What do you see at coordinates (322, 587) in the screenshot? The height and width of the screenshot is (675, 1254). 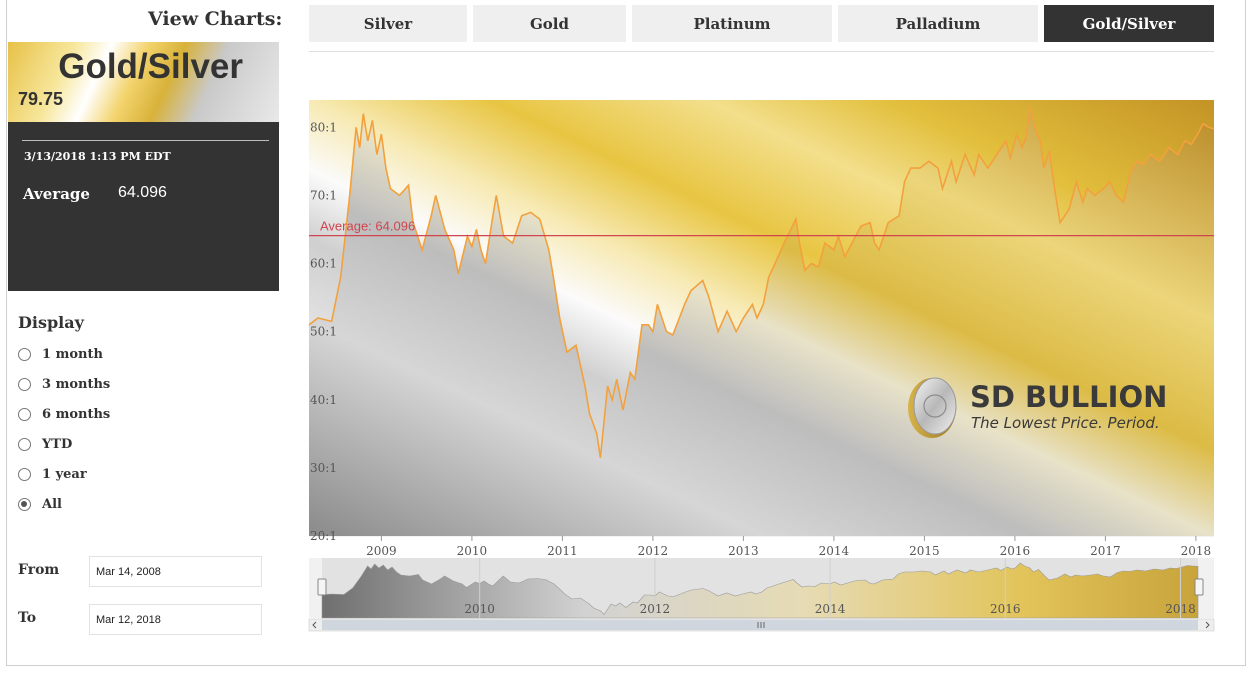 I see `navigator-left-handle` at bounding box center [322, 587].